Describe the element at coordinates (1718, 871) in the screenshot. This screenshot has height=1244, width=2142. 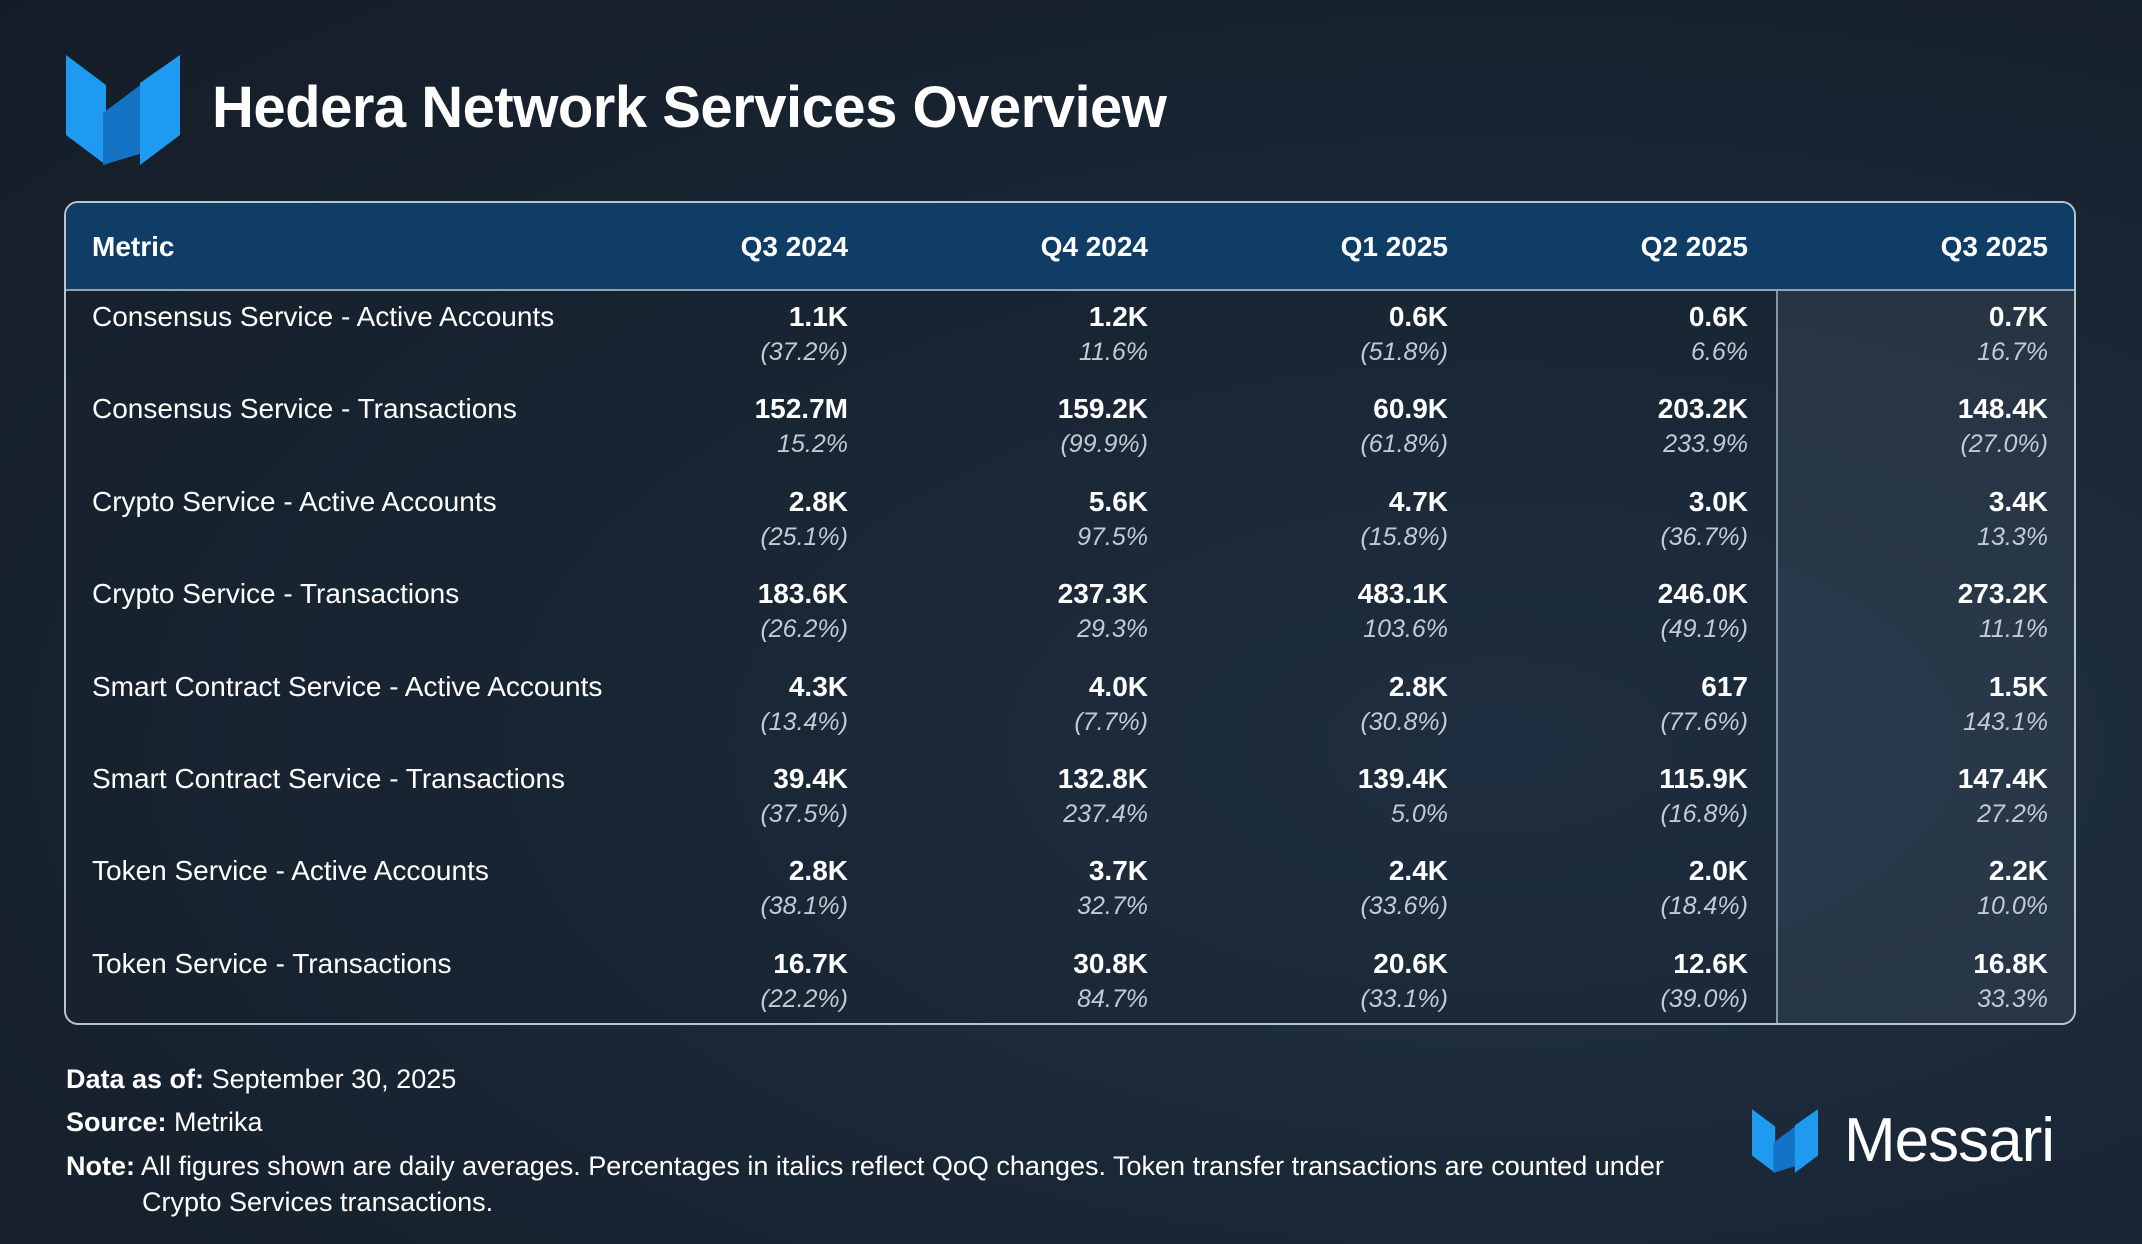
I see `metric-value: 2.0K` at that location.